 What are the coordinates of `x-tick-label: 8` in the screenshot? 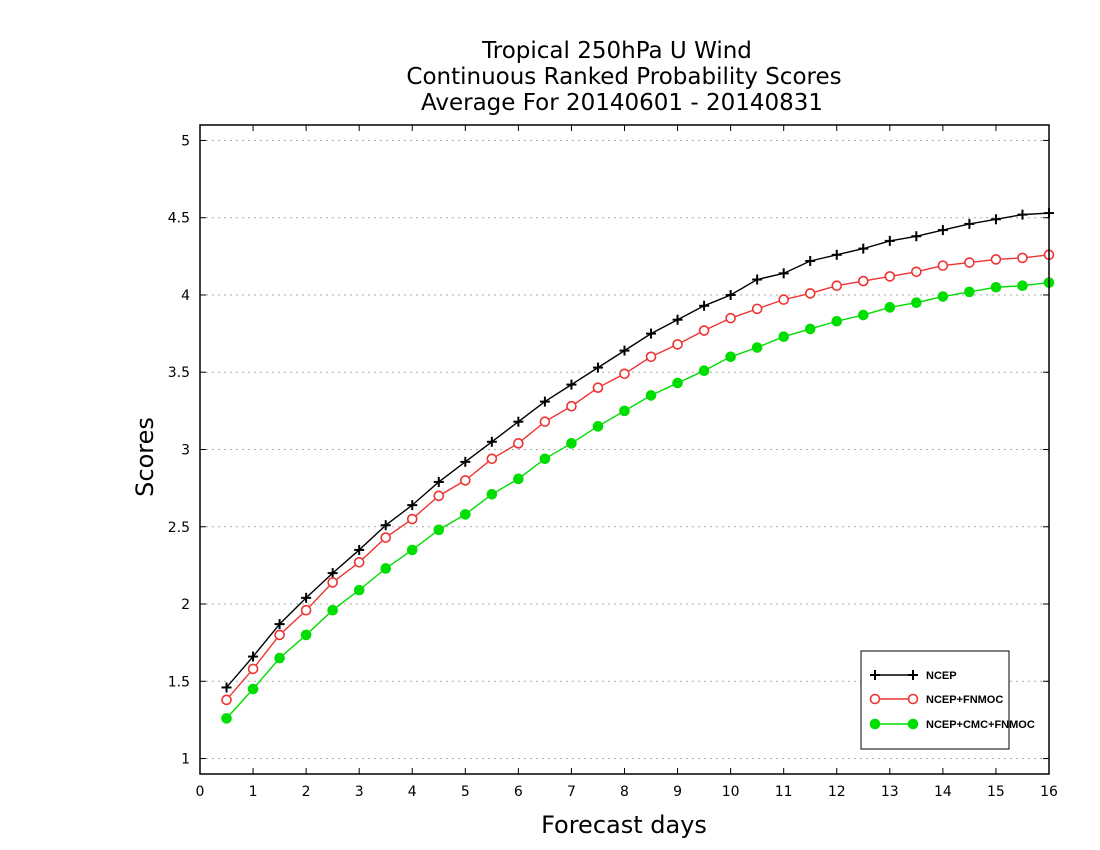 It's located at (624, 792).